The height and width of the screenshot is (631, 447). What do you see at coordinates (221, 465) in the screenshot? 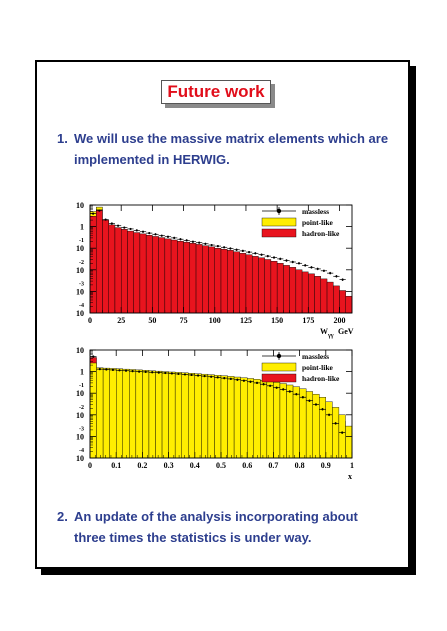
I see `x-tick-label-5: 0.5` at bounding box center [221, 465].